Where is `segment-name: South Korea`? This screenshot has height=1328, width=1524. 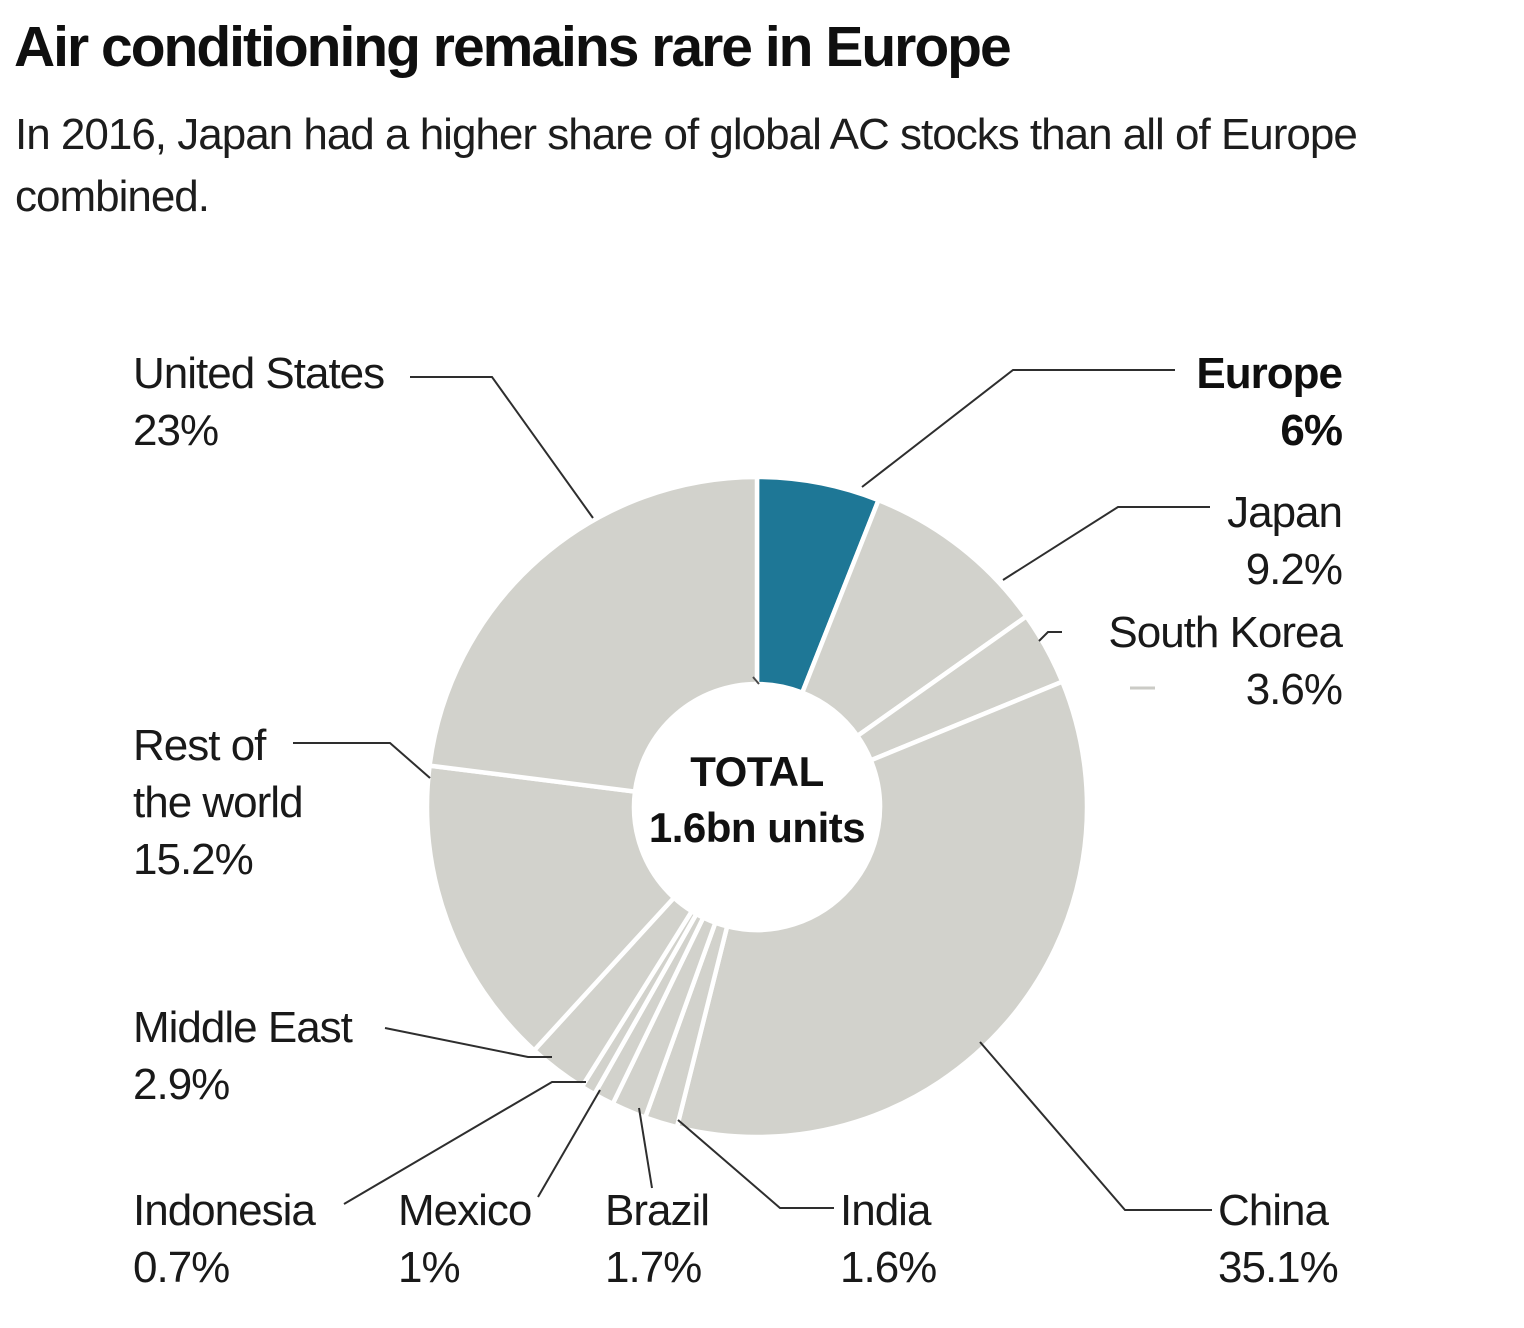 segment-name: South Korea is located at coordinates (1225, 632).